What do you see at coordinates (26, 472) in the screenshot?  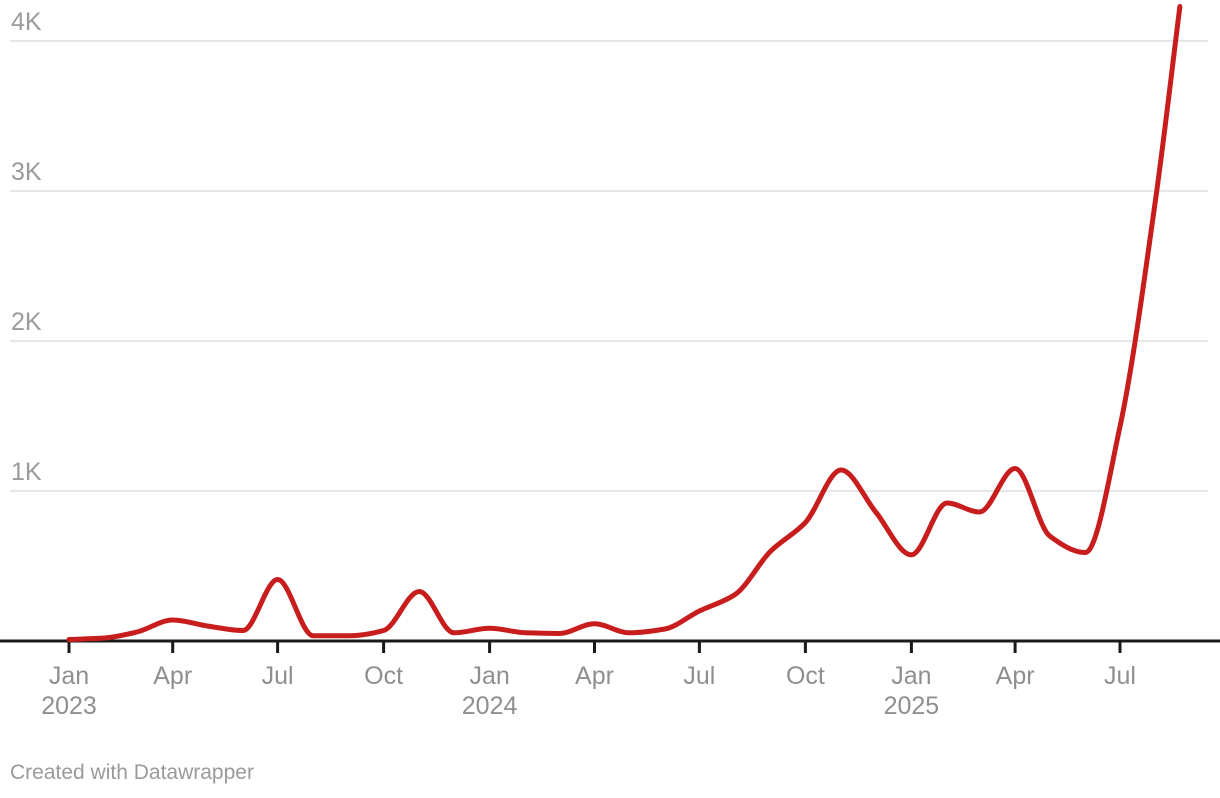 I see `y-axis-label: 1K` at bounding box center [26, 472].